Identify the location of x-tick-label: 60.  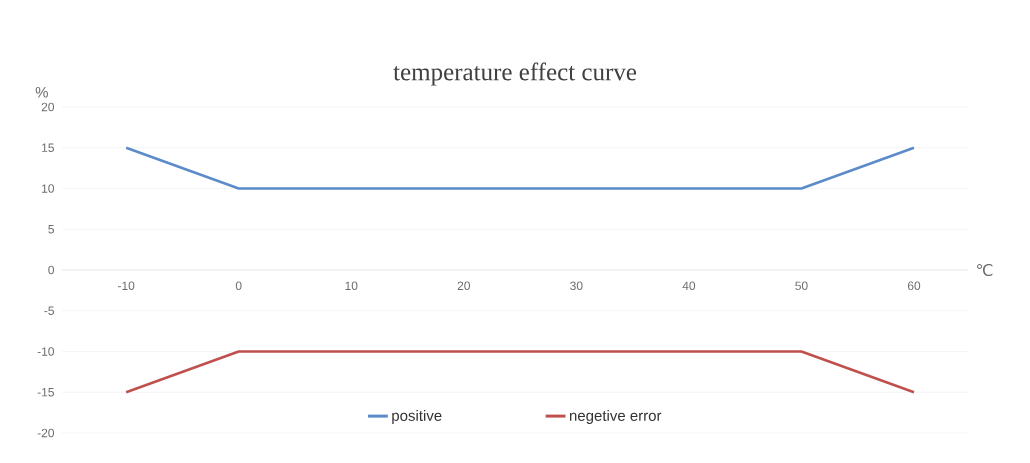
(914, 286).